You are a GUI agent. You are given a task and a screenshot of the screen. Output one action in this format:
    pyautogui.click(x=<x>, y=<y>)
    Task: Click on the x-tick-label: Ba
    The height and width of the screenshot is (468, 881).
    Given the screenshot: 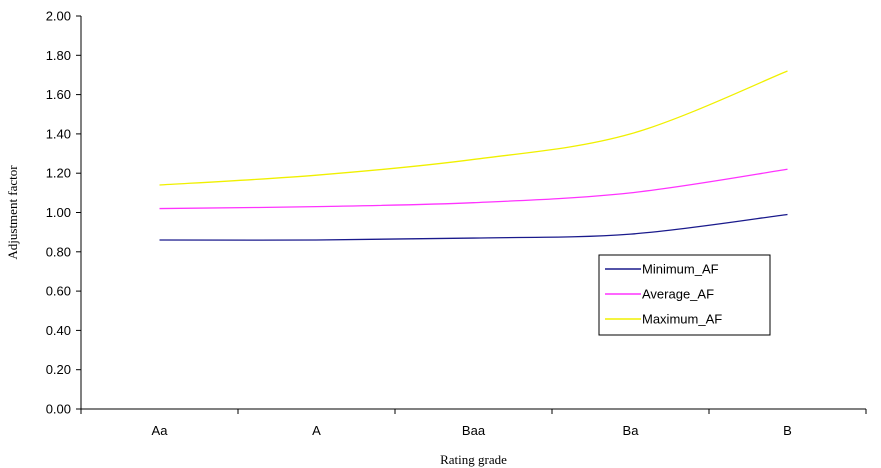 What is the action you would take?
    pyautogui.click(x=631, y=430)
    